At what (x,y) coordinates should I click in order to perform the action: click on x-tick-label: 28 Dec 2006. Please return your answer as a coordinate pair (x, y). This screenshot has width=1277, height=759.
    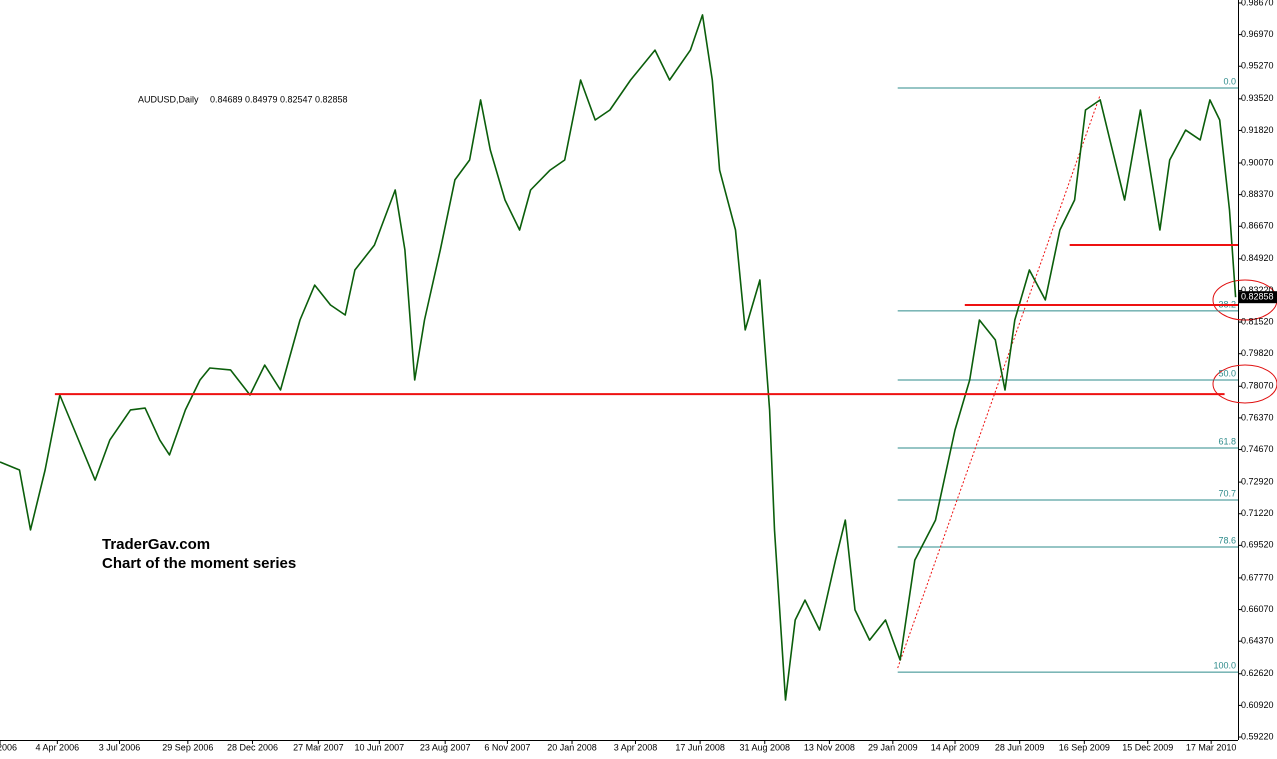
    Looking at the image, I should click on (252, 747).